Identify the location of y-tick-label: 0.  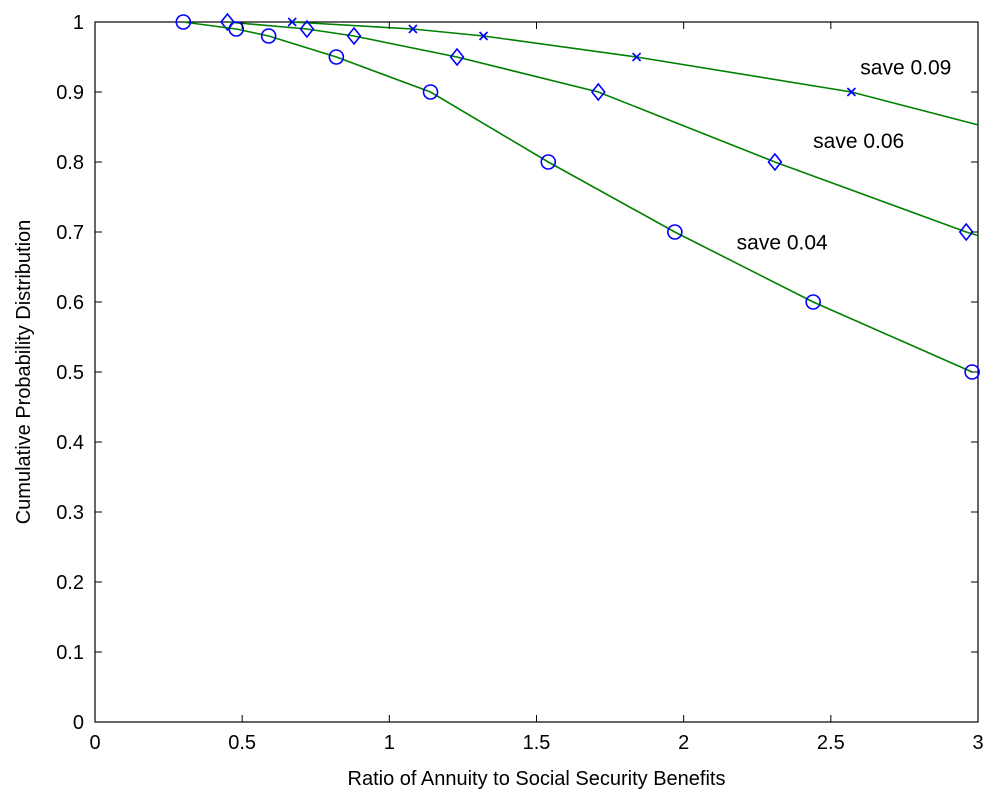
(78, 723).